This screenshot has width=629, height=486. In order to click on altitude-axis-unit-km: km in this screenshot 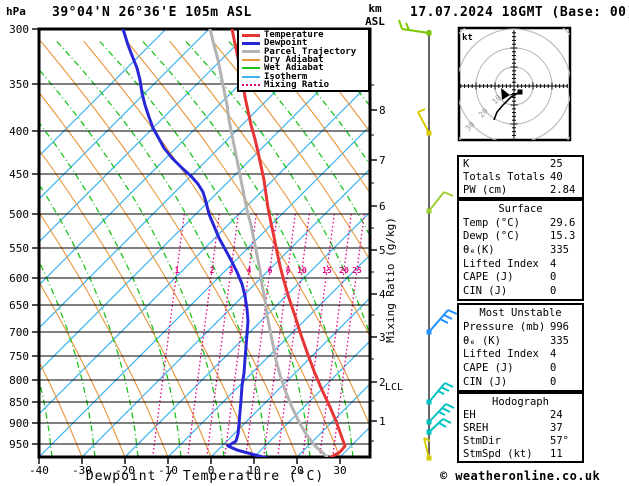, I will do `click(375, 8)`.